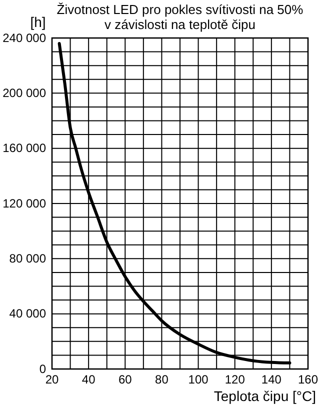 The width and height of the screenshot is (320, 406). I want to click on x-tick-label: 140, so click(271, 379).